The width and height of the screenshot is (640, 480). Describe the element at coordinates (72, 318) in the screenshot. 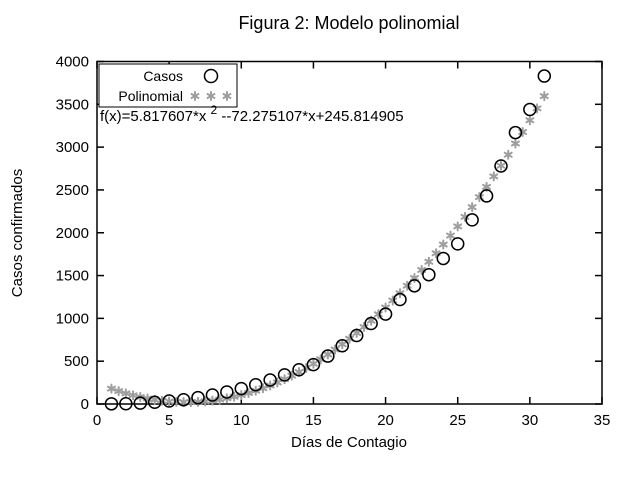

I see `y-tick-label: 1000` at that location.